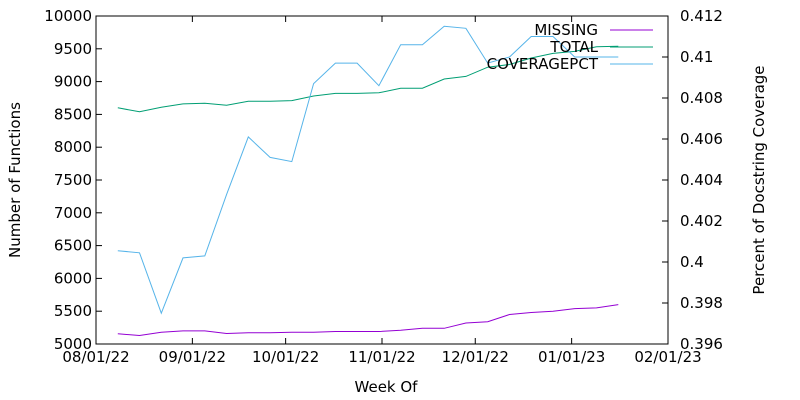  What do you see at coordinates (701, 139) in the screenshot?
I see `y2-tick-label: 0.406` at bounding box center [701, 139].